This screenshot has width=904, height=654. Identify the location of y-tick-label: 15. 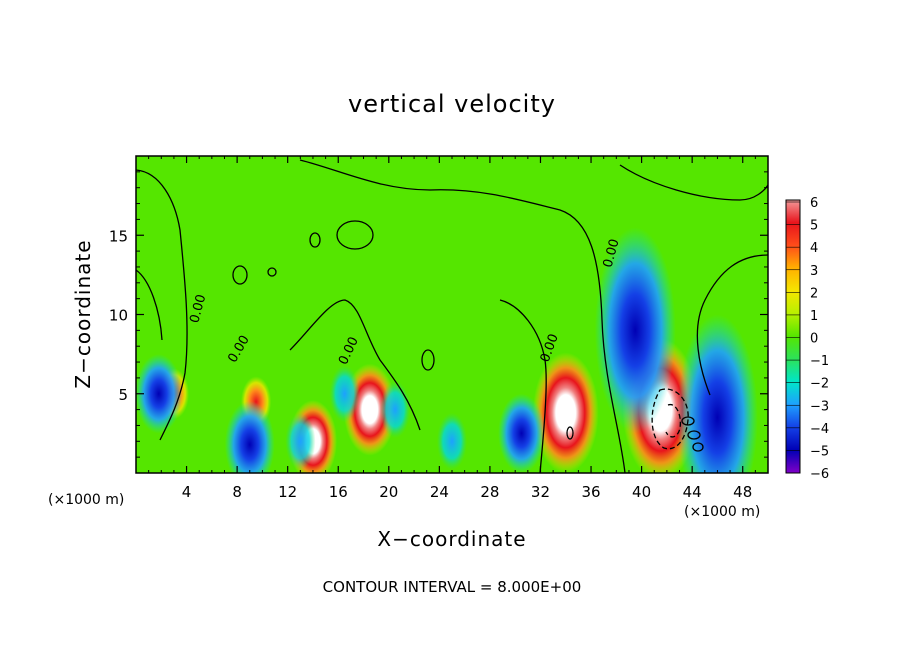
(118, 236).